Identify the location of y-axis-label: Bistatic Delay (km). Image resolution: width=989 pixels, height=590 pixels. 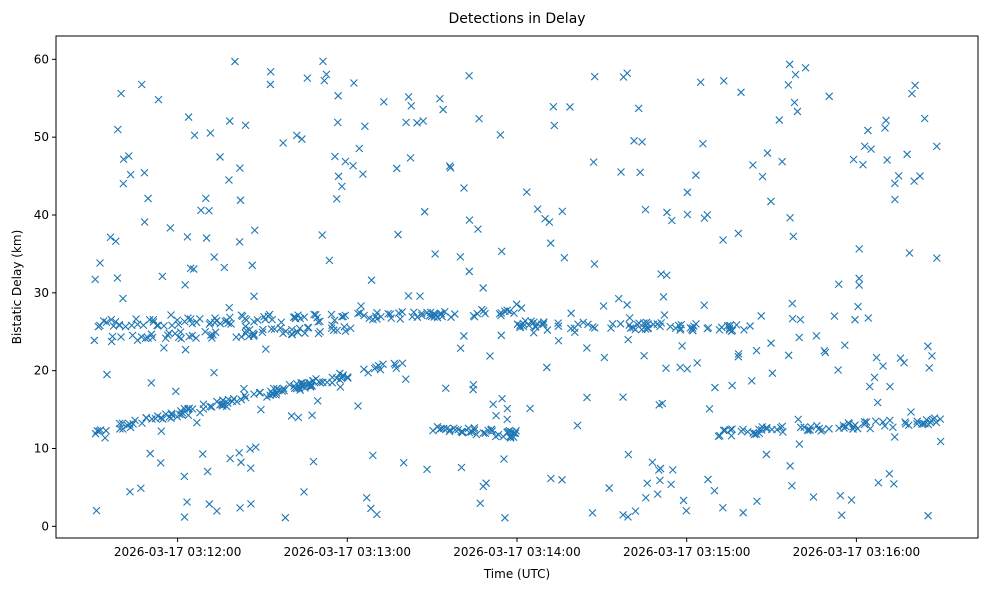
(17, 287).